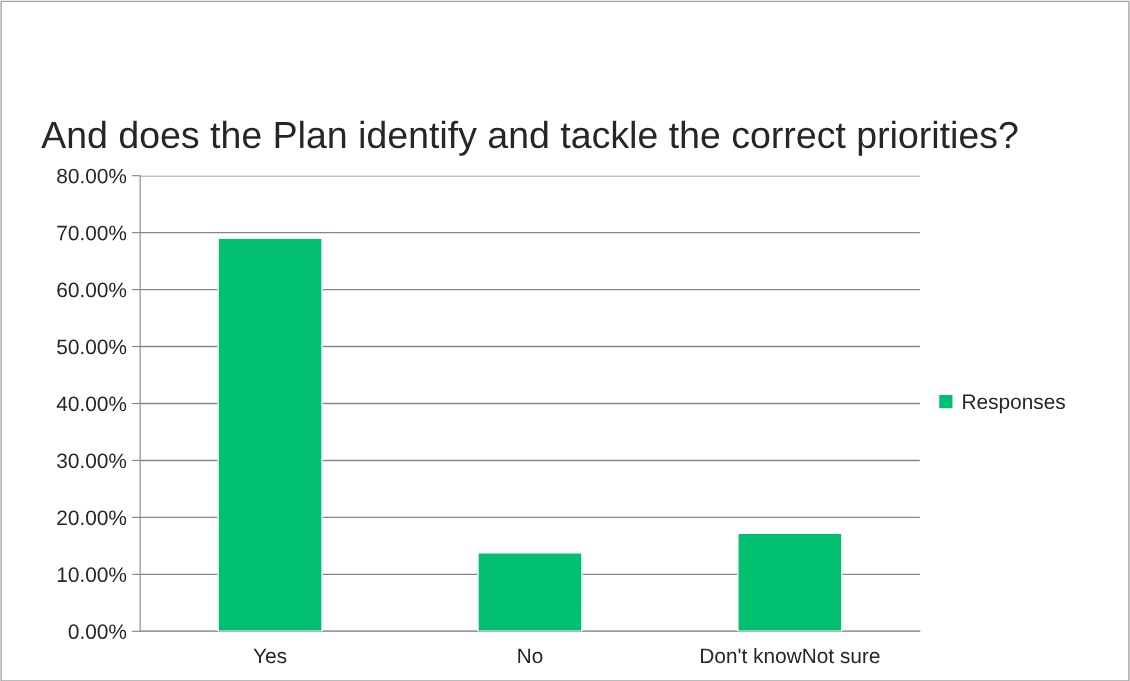 This screenshot has height=681, width=1130. I want to click on y-tick-label: 60.00%, so click(92, 290).